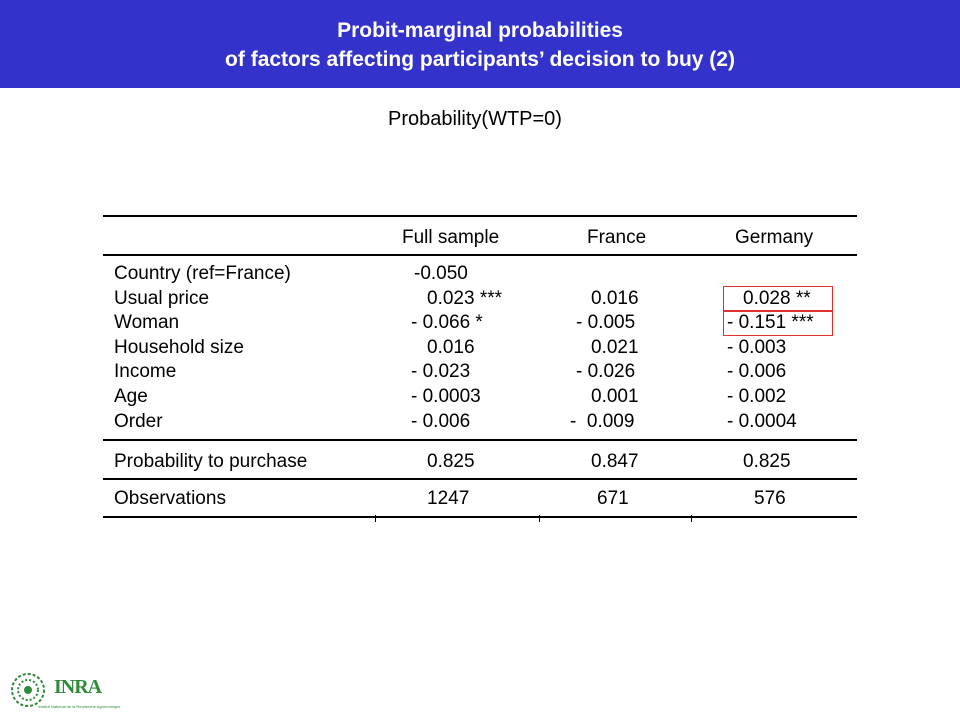 The image size is (960, 720). I want to click on cell-france: 0.016, so click(615, 298).